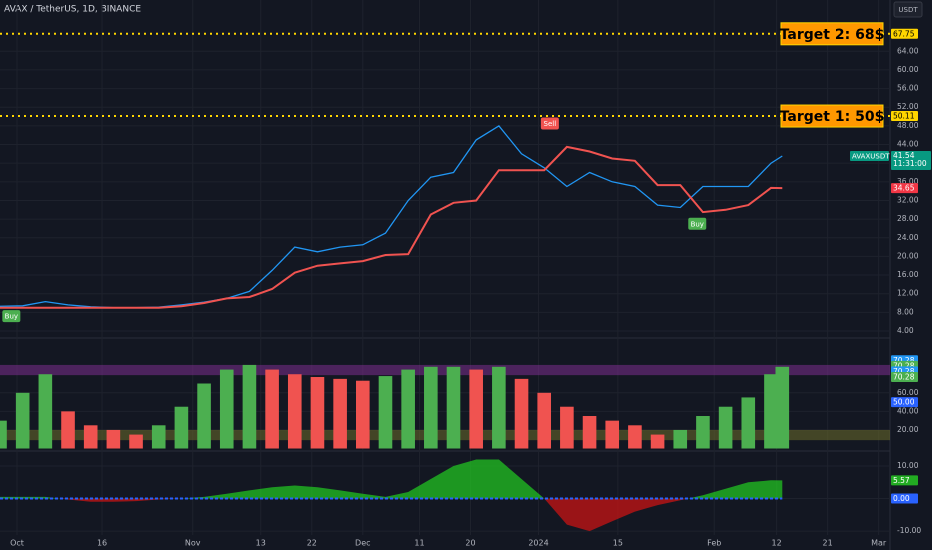  I want to click on x-tick-label: 11, so click(419, 543).